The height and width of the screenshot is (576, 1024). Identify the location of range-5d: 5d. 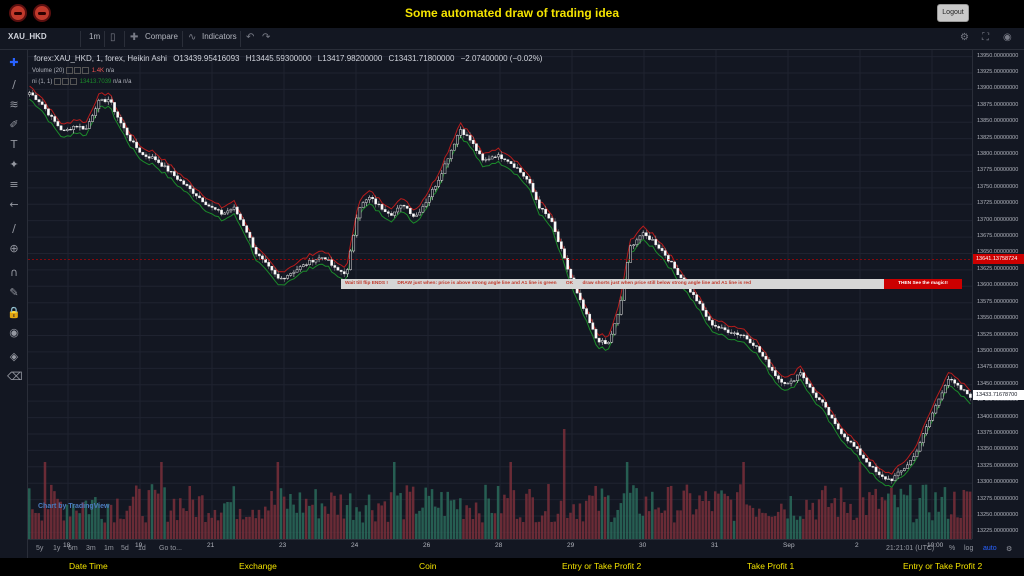
(125, 548).